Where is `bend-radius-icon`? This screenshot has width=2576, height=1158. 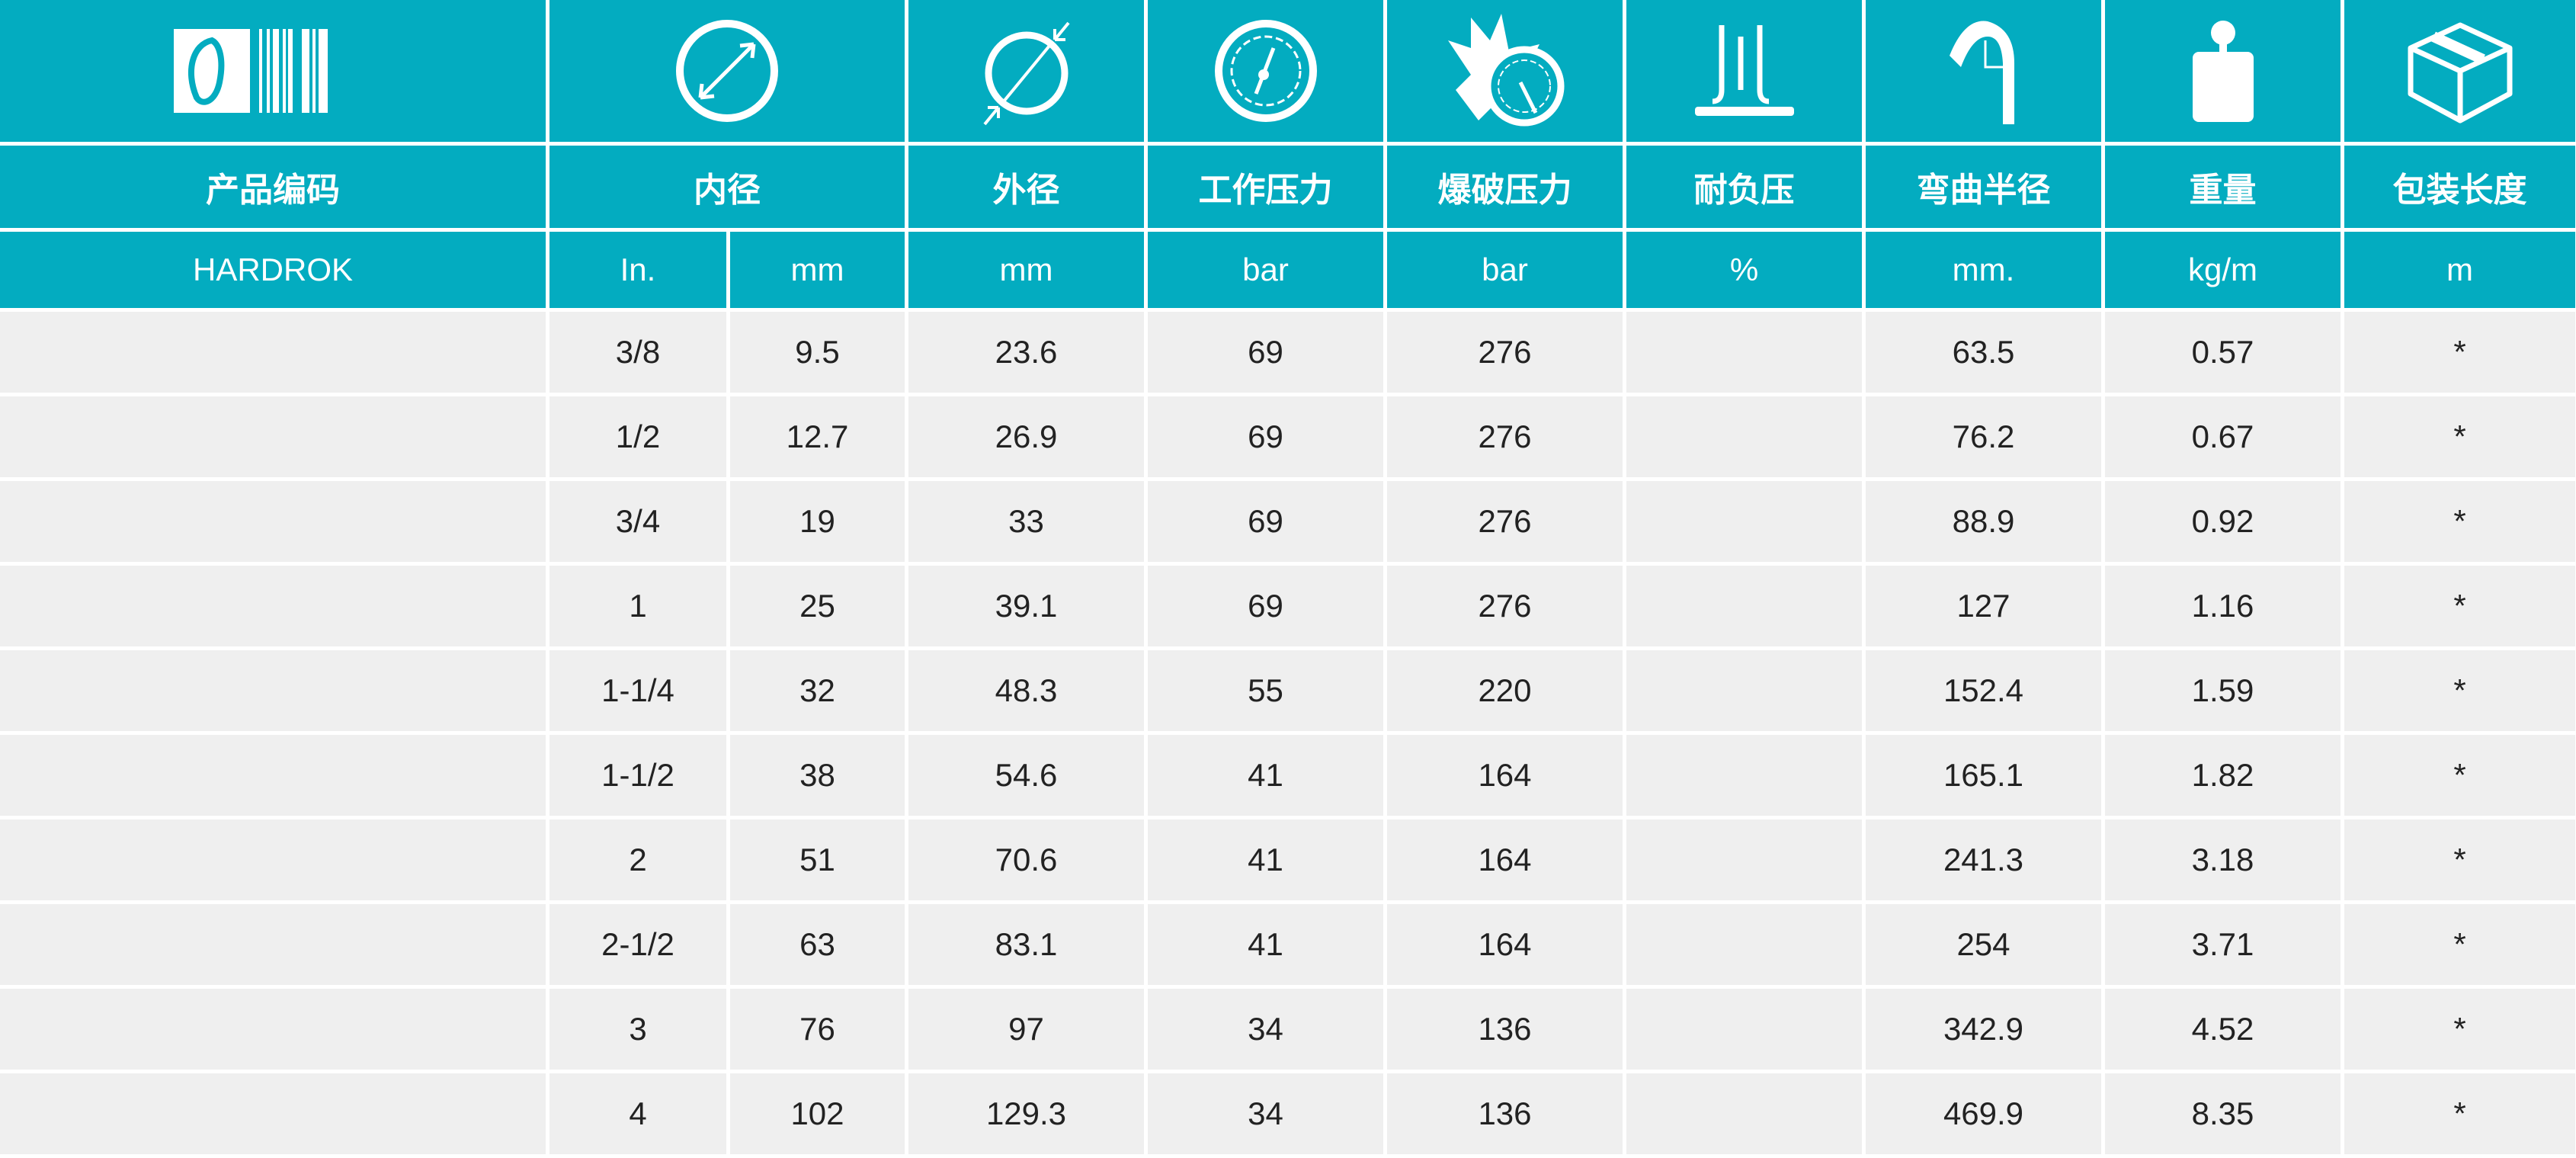 bend-radius-icon is located at coordinates (1981, 72).